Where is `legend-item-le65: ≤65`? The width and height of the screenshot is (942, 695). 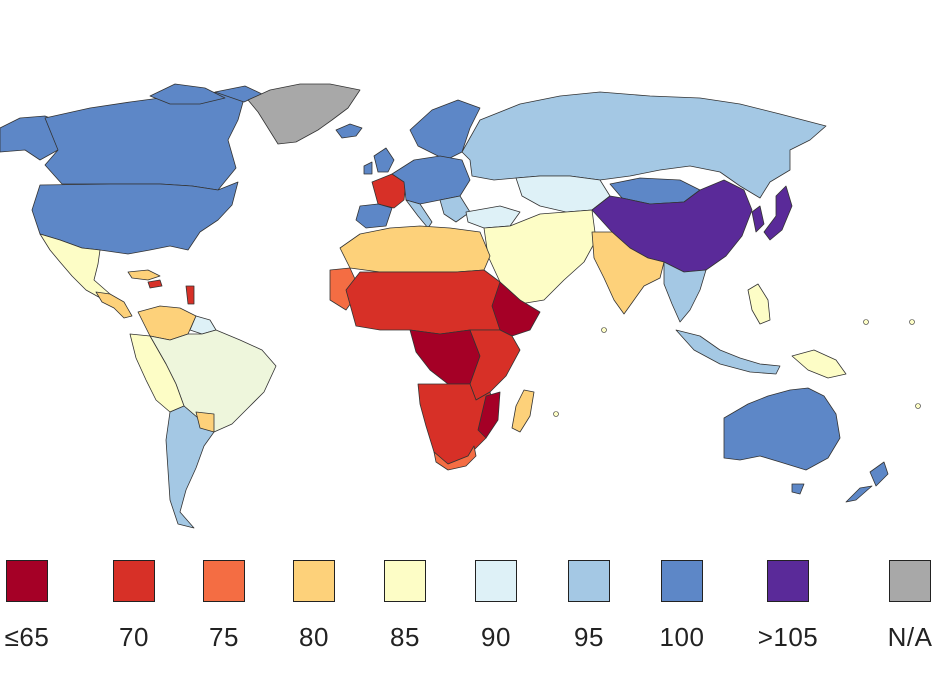 legend-item-le65: ≤65 is located at coordinates (36, 604).